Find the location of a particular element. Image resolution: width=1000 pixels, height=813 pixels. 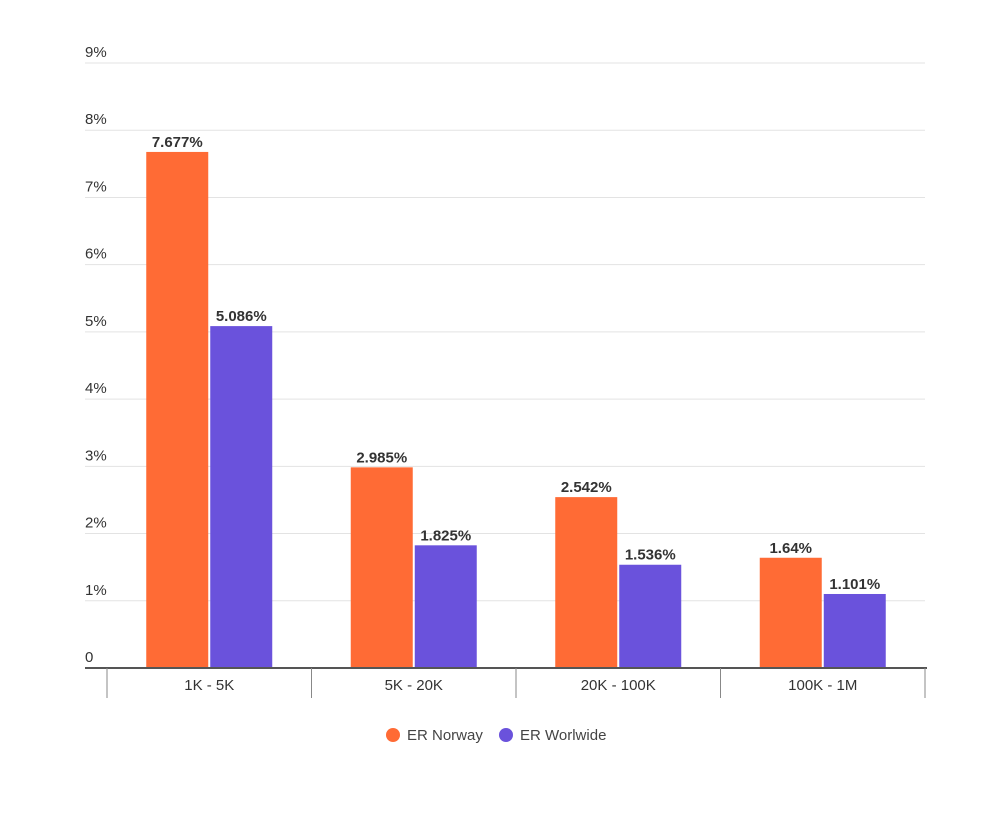

legend-label: ER Norway is located at coordinates (445, 735).